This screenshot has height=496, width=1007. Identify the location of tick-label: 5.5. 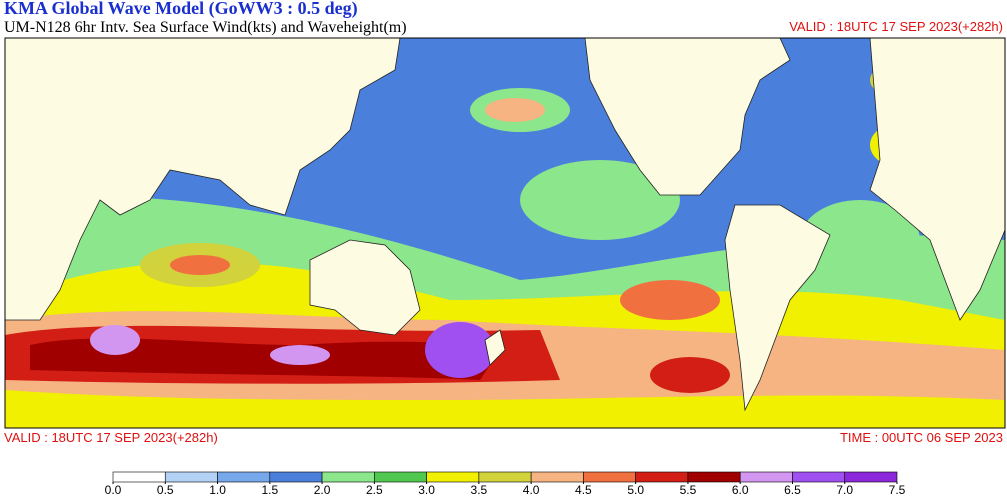
(688, 489).